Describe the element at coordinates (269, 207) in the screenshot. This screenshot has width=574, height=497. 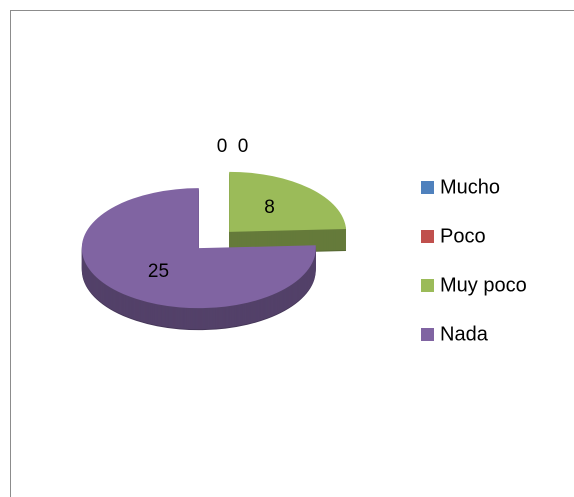
I see `data-label: 8` at that location.